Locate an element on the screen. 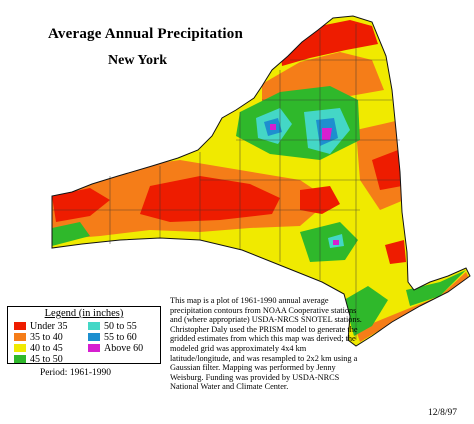 This screenshot has height=424, width=474. legend-item-35-40: 35 to 40 is located at coordinates (38, 337).